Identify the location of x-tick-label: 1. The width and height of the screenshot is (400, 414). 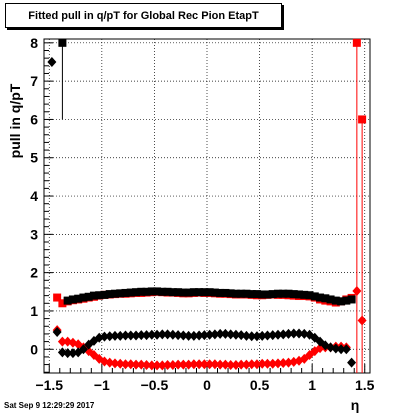
(312, 385).